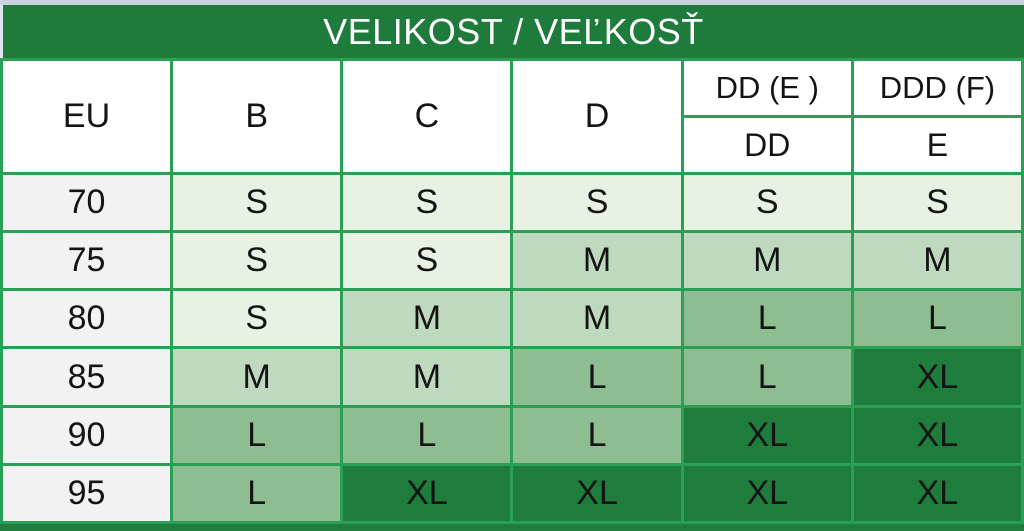  What do you see at coordinates (597, 116) in the screenshot?
I see `col-header-d: D` at bounding box center [597, 116].